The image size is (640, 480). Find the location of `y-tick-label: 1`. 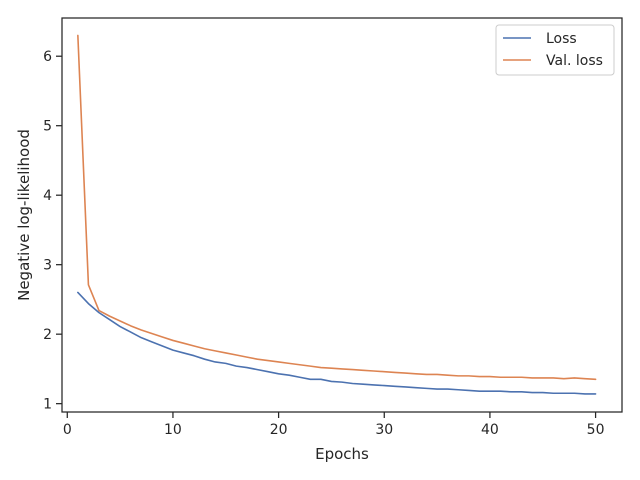

y-tick-label: 1 is located at coordinates (47, 405).